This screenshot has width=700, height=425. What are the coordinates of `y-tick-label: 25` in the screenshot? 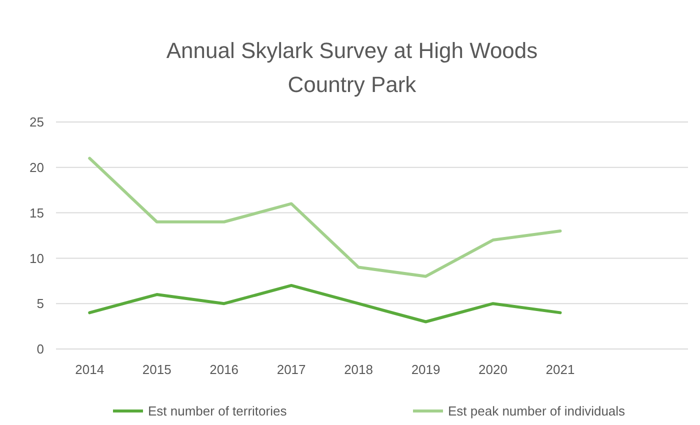 It's located at (37, 122).